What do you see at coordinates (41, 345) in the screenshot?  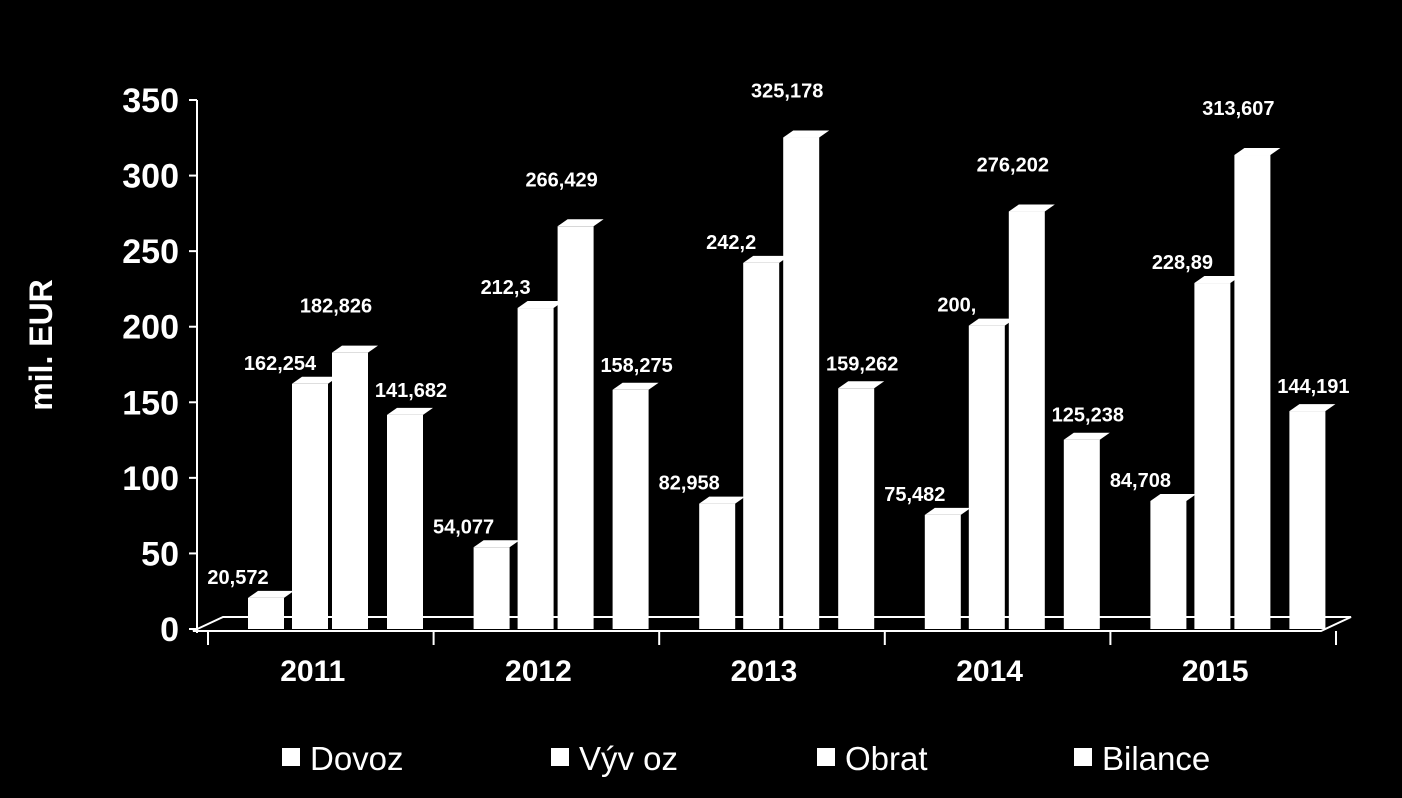 I see `y-axis-label: mil. EUR` at bounding box center [41, 345].